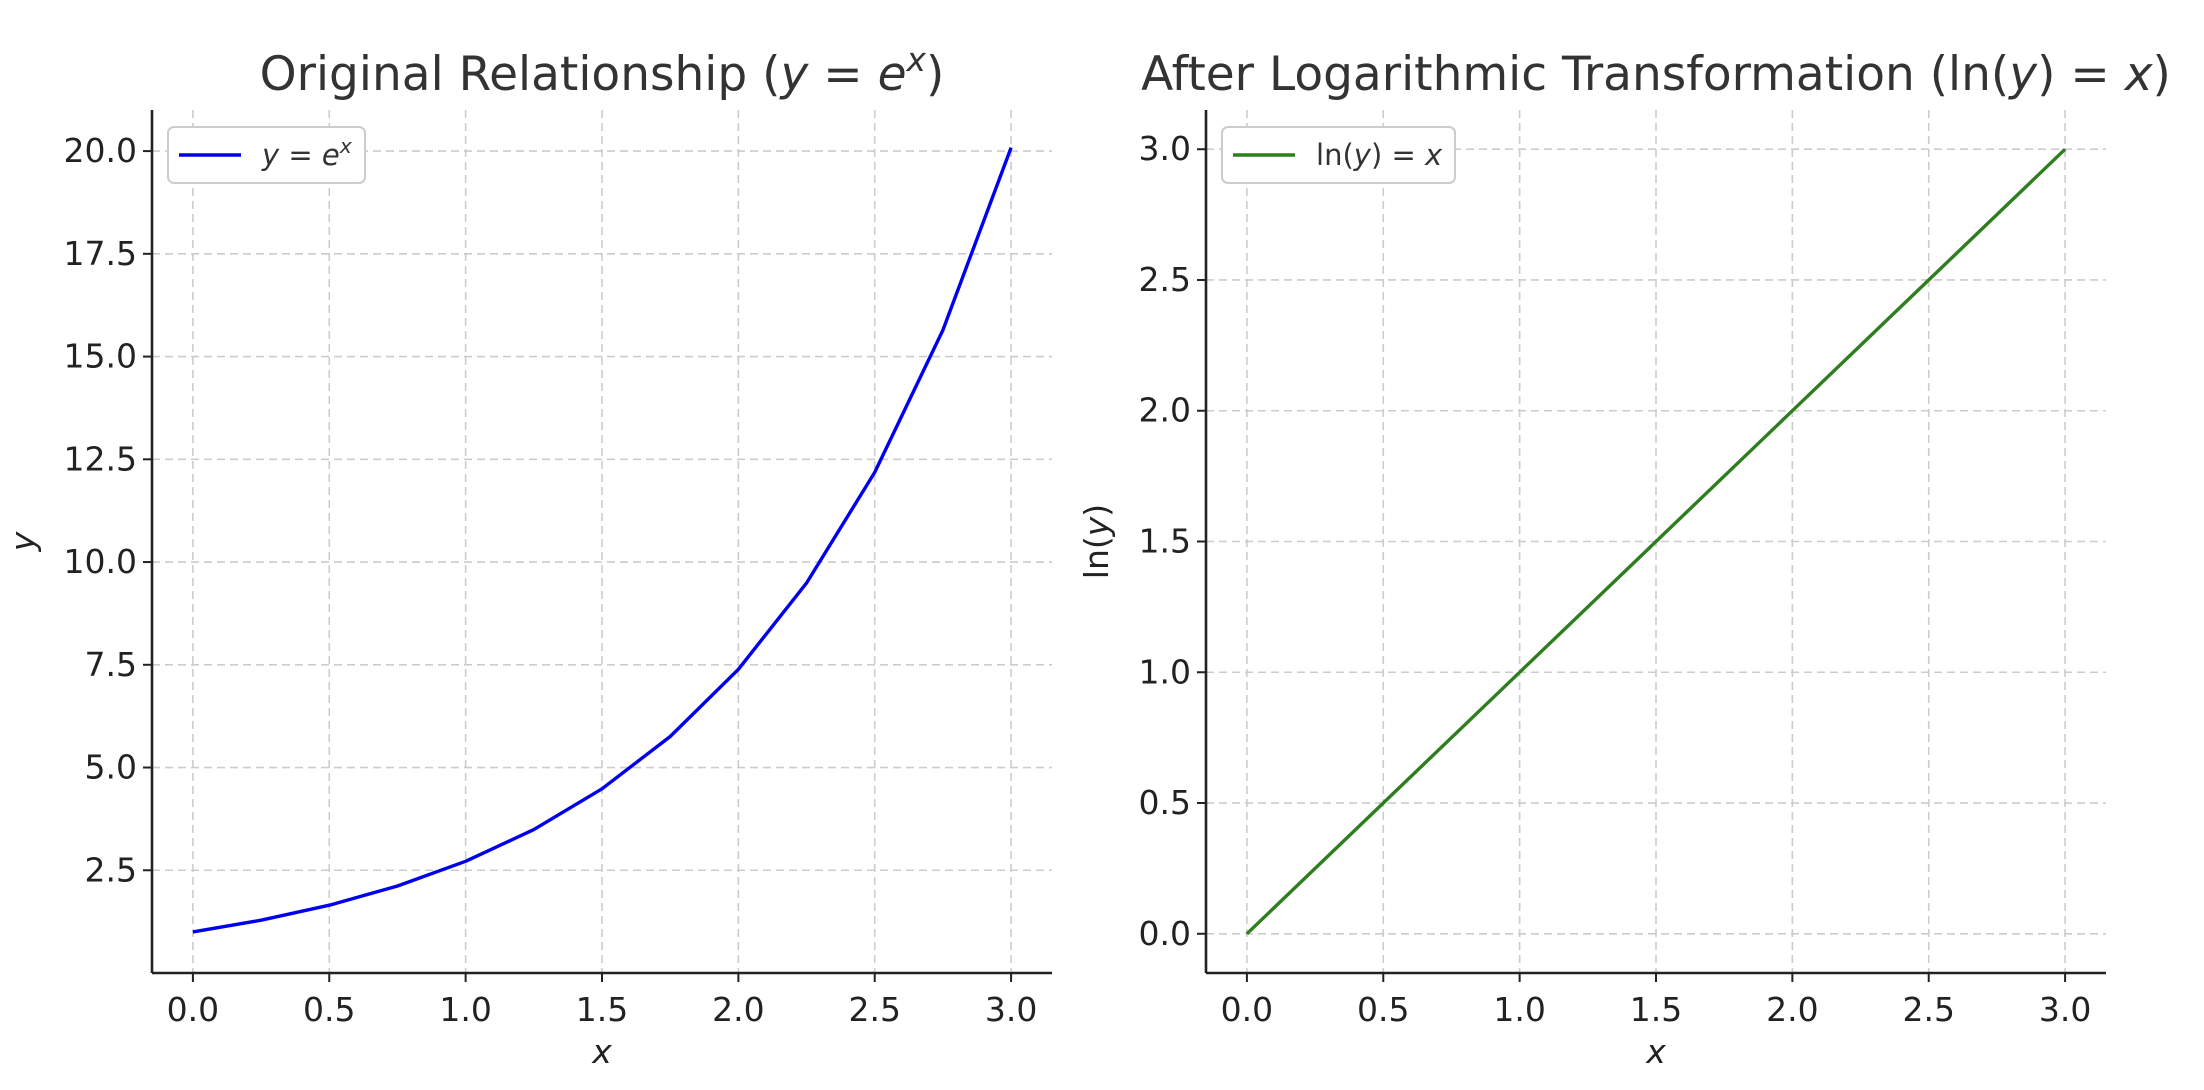  I want to click on y-tick-label: 15.0, so click(100, 356).